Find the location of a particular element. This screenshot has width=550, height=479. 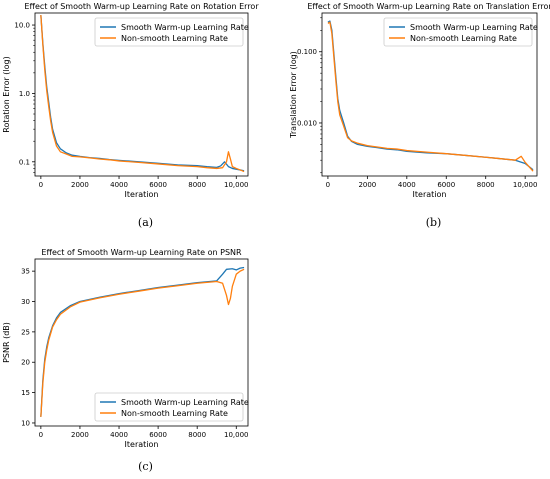

figure-caption: (c) is located at coordinates (145, 466).